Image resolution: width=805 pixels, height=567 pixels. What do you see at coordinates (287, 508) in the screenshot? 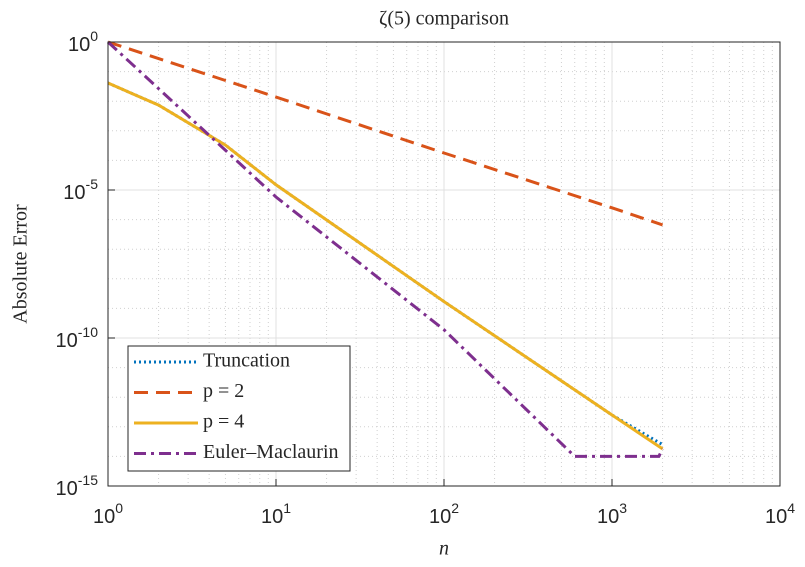
I see `tick-exponent: 1` at bounding box center [287, 508].